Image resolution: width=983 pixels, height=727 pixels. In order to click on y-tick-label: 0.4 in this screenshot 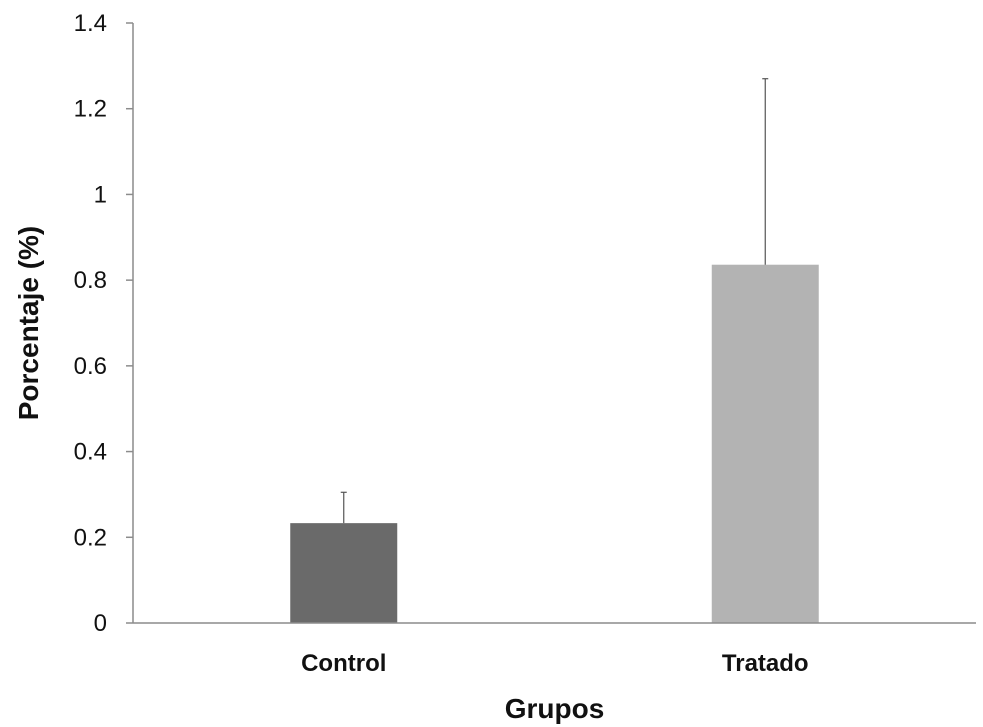, I will do `click(90, 452)`.